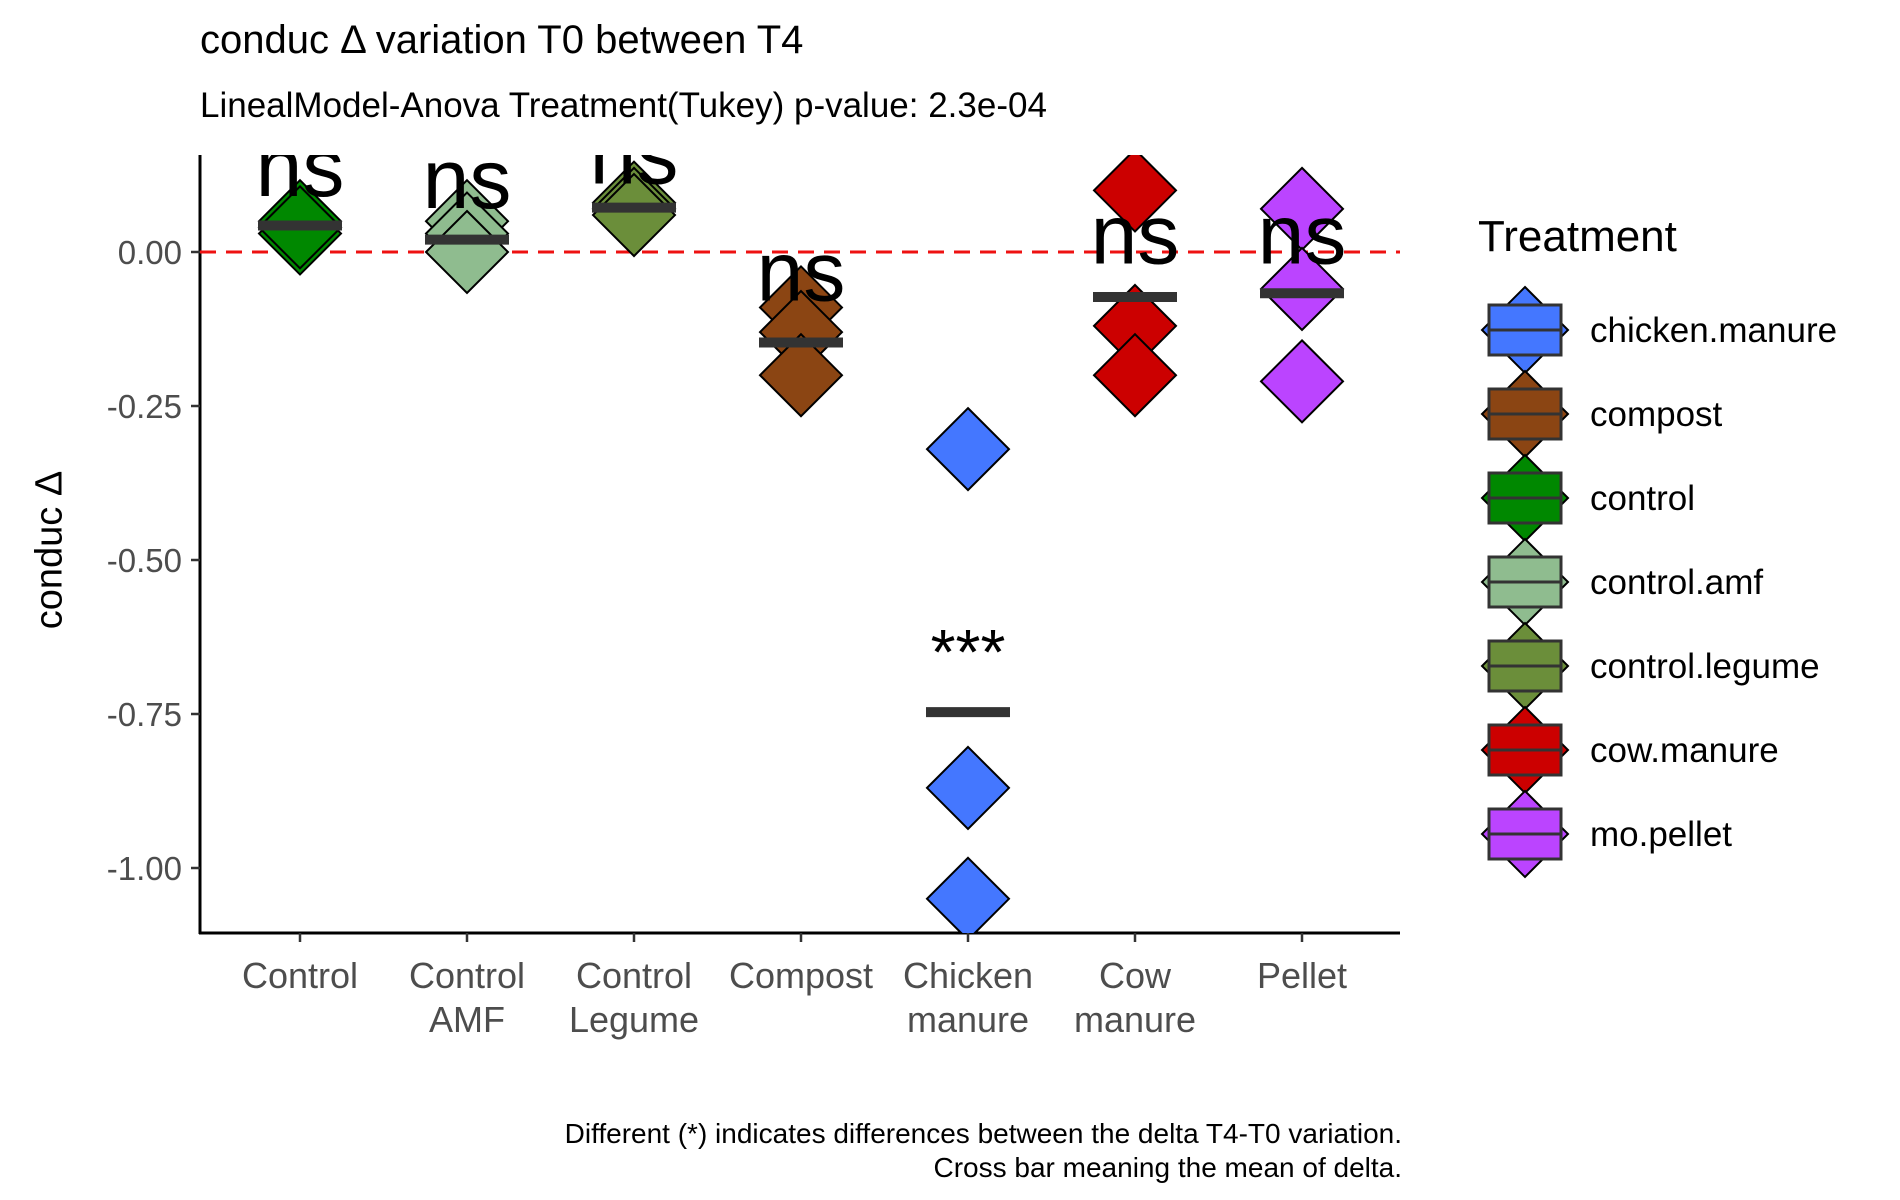  Describe the element at coordinates (467, 1019) in the screenshot. I see `x-tick-label: AMF` at that location.